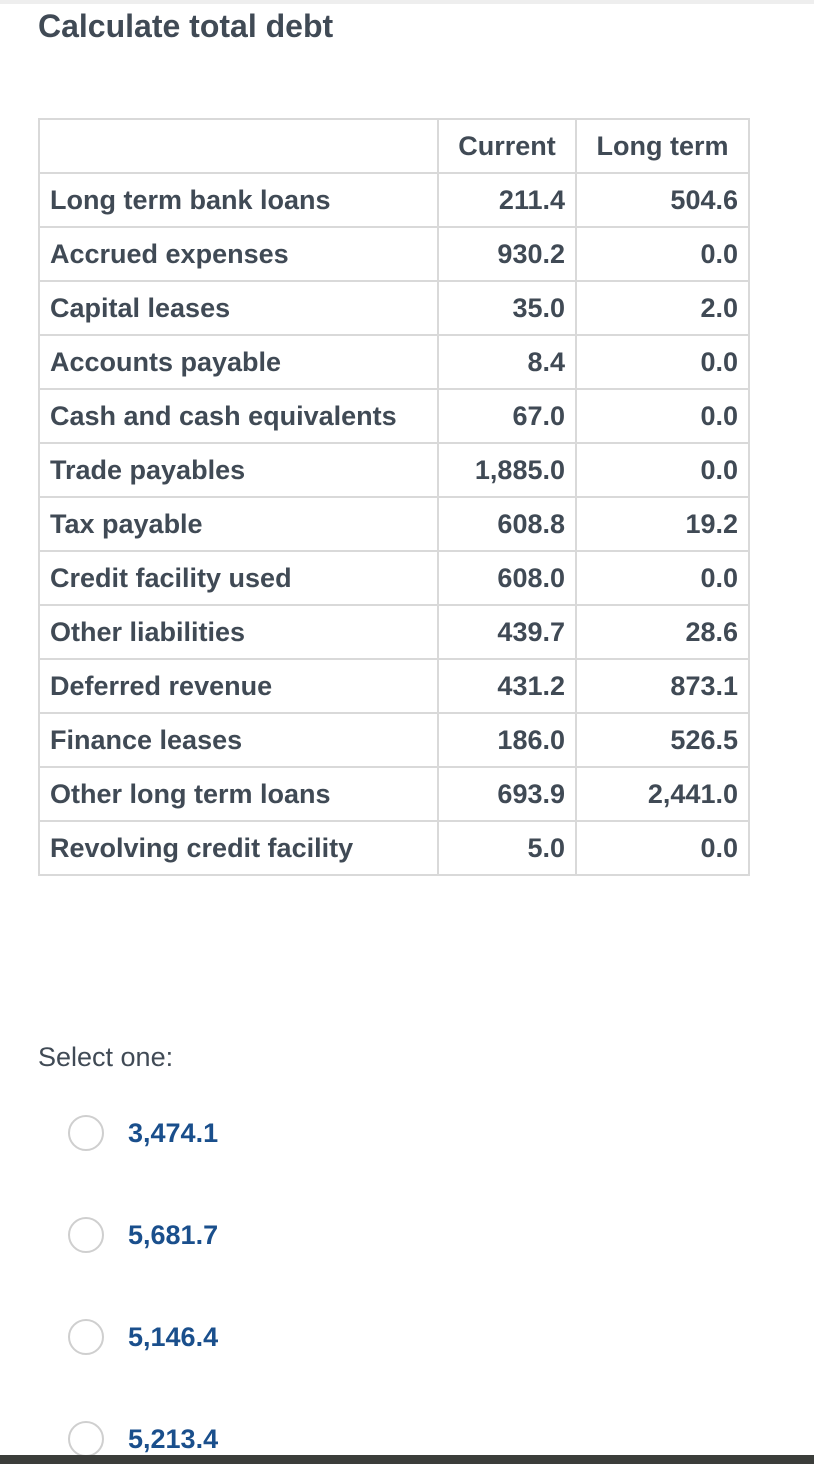 Image resolution: width=814 pixels, height=1464 pixels. I want to click on current-value: 439.7, so click(507, 632).